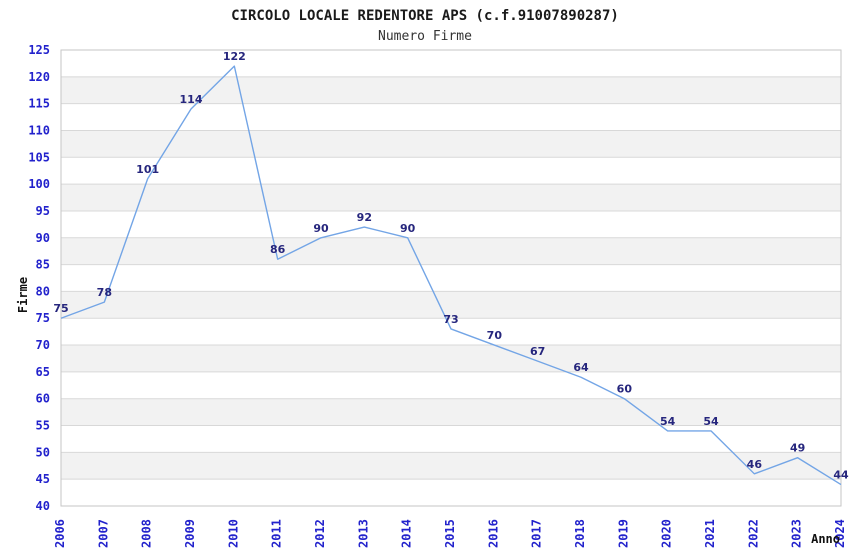 This screenshot has height=550, width=850. Describe the element at coordinates (233, 533) in the screenshot. I see `x-tick-label: 2010` at that location.